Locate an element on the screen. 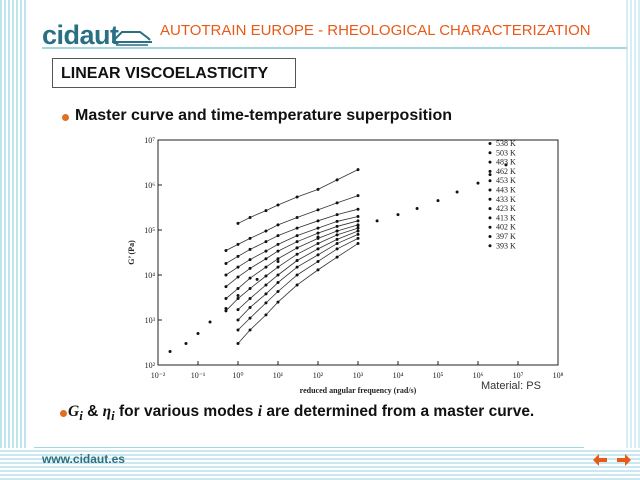  text-end: are determined from a master curve. is located at coordinates (398, 411).